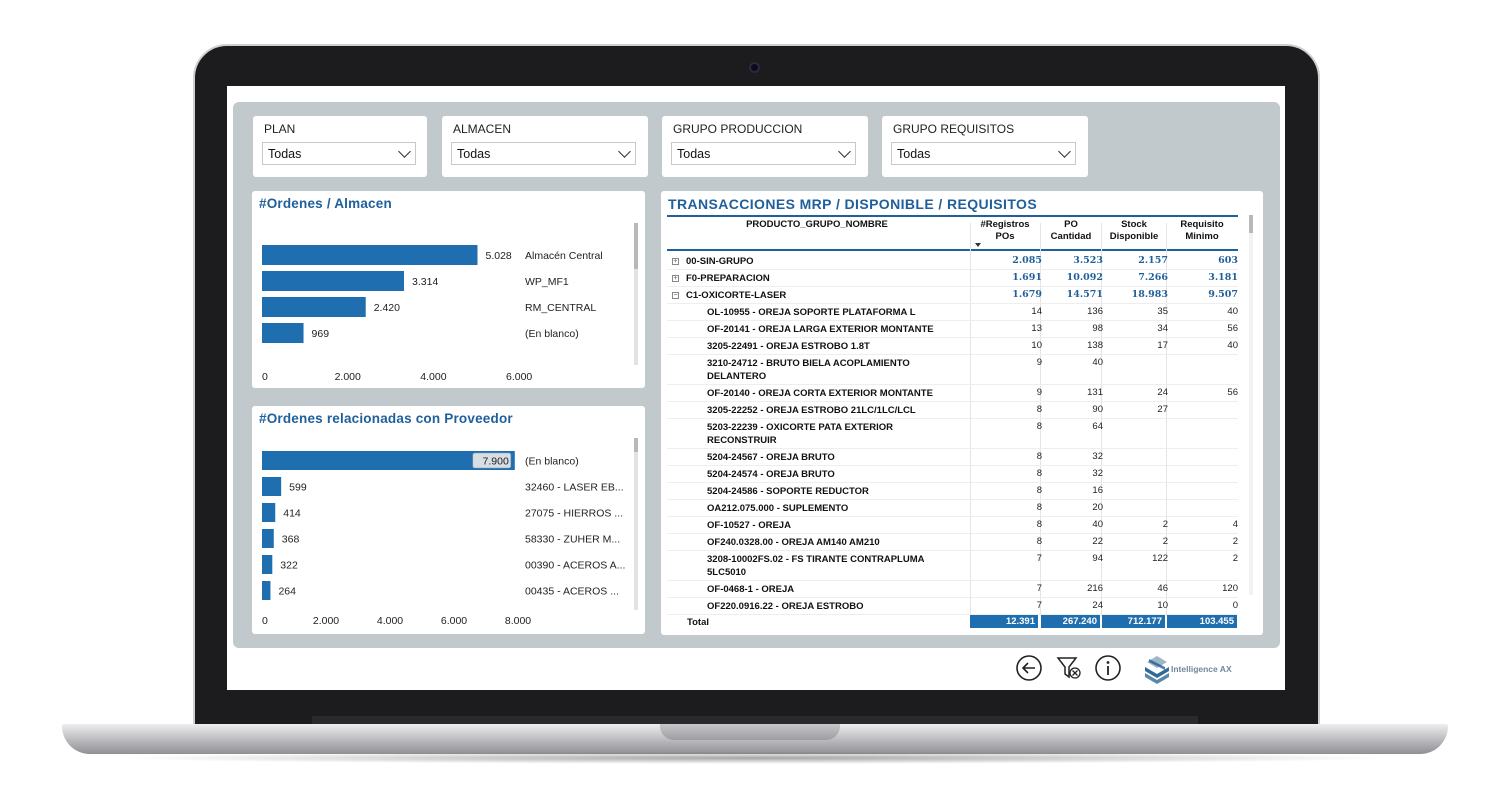  Describe the element at coordinates (518, 621) in the screenshot. I see `tick-label: 8.000` at that location.